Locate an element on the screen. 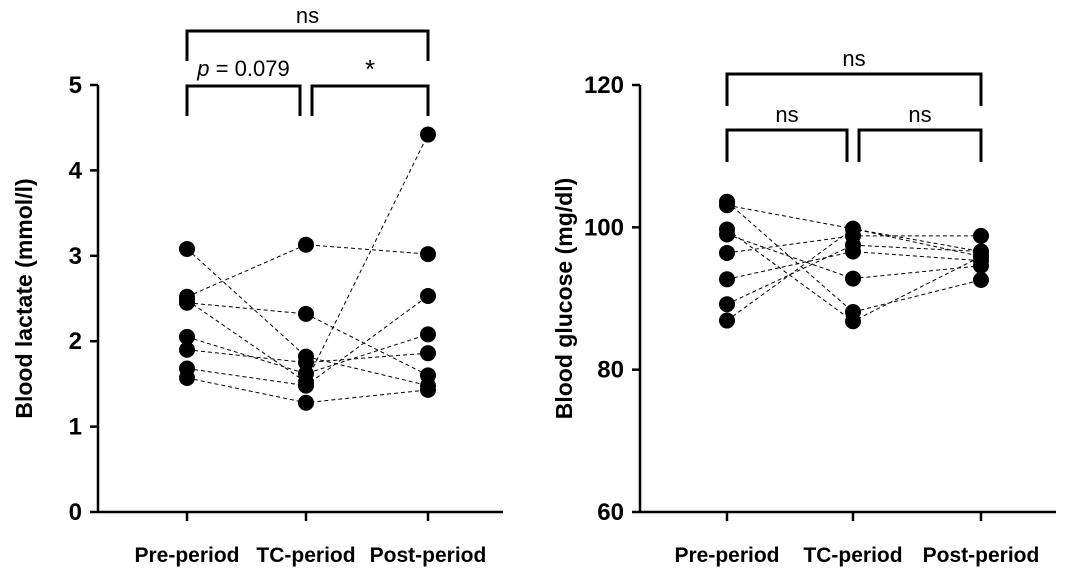  y-tick-label: 120 is located at coordinates (604, 85).